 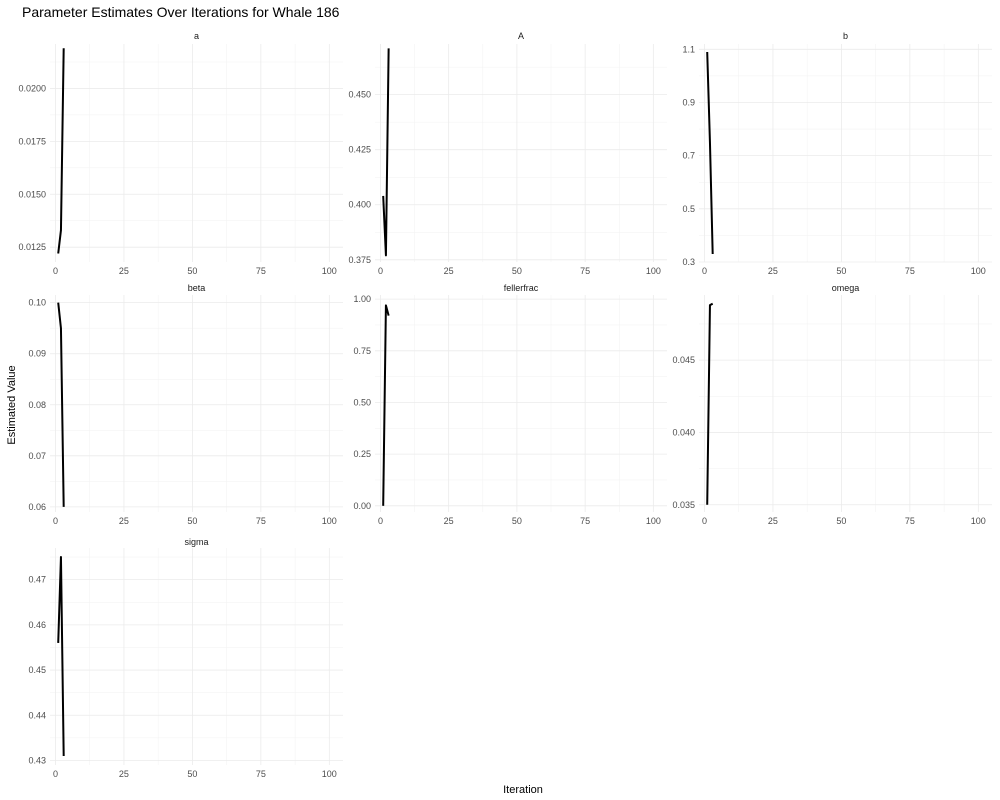 I want to click on y-tick-label: 0.50, so click(x=362, y=402).